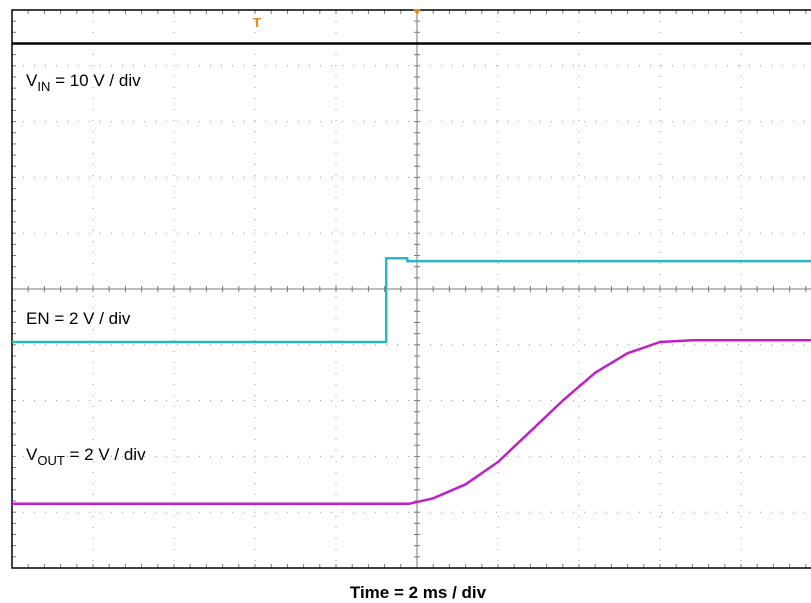 Image resolution: width=811 pixels, height=603 pixels. Describe the element at coordinates (418, 592) in the screenshot. I see `x-axis-label: Time = 2 ms / div` at that location.